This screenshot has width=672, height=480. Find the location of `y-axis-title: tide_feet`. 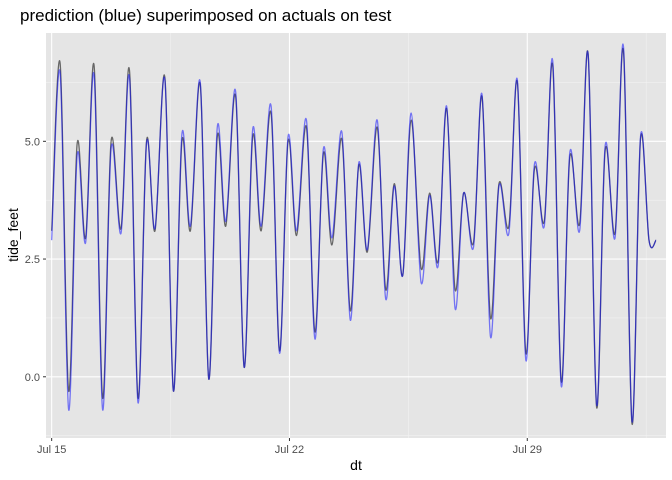

y-axis-title: tide_feet is located at coordinates (13, 235).